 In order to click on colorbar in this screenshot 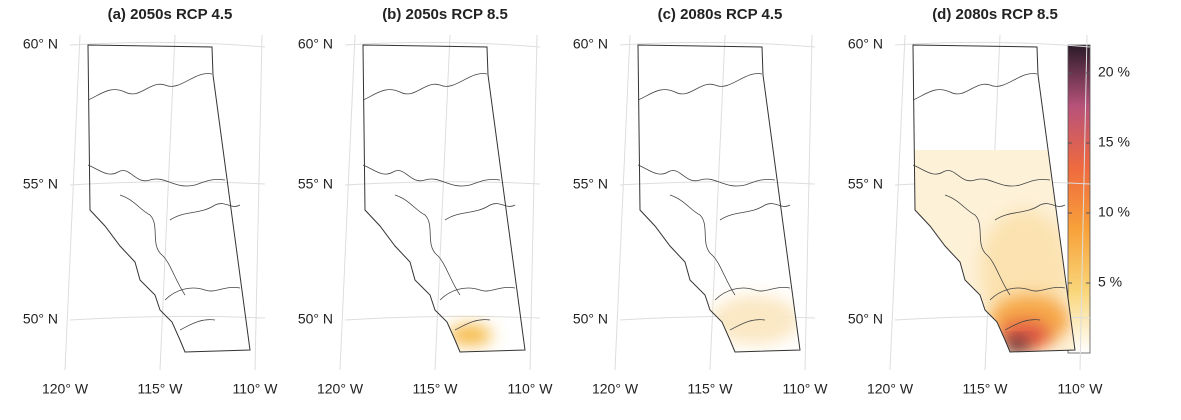, I will do `click(1079, 199)`.